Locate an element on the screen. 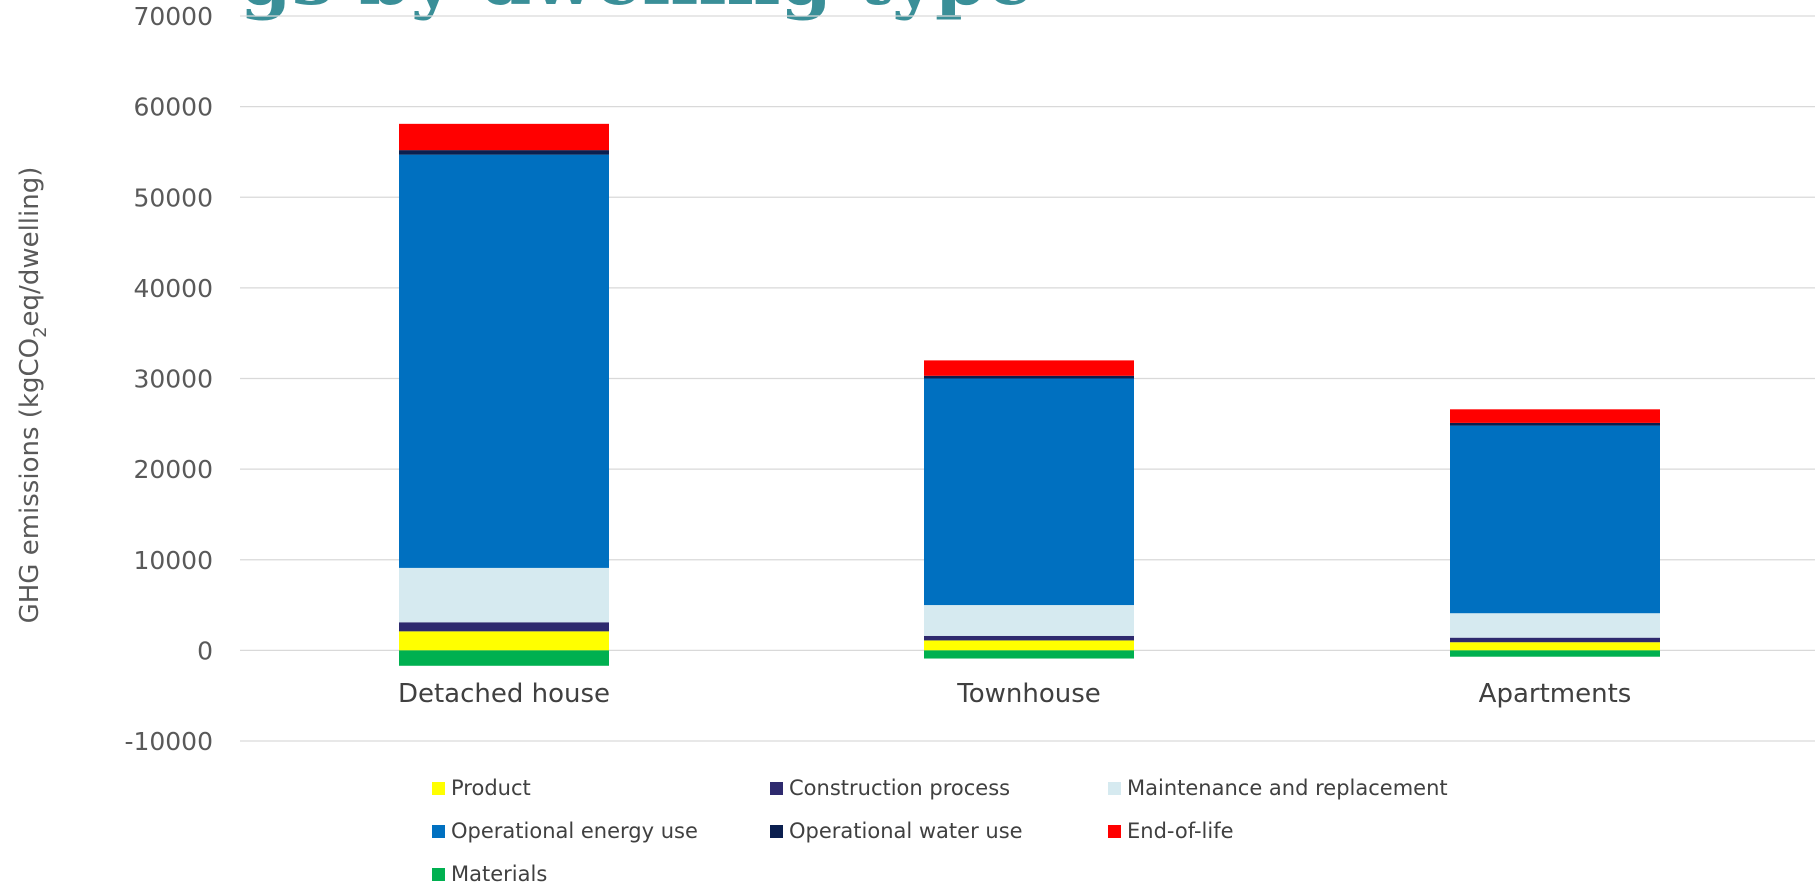  y-axis-label-text: GHG emissions (kgCO is located at coordinates (30, 481).